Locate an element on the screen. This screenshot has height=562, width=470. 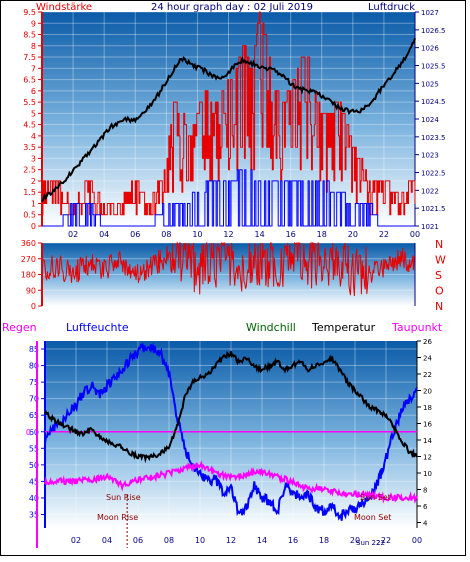
temperature-tick-label: 16 is located at coordinates (427, 425).